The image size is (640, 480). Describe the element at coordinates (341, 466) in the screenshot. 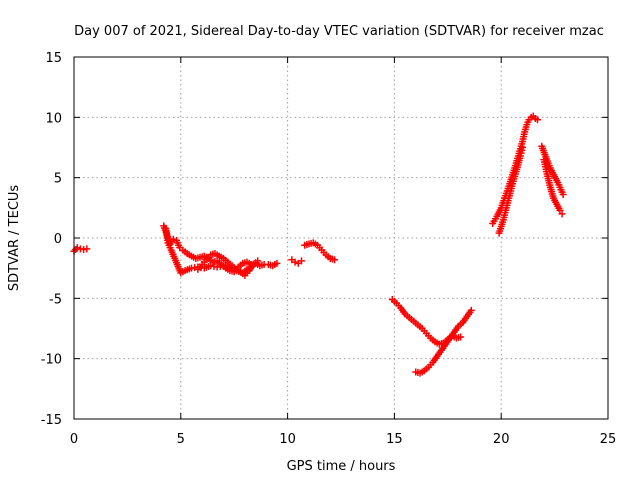

I see `x-axis-label: GPS time / hours` at that location.